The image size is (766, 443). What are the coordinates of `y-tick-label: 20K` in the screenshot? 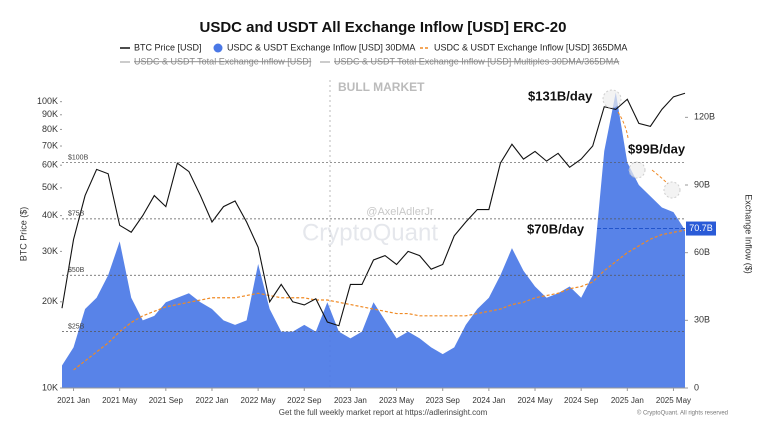 It's located at (50, 301).